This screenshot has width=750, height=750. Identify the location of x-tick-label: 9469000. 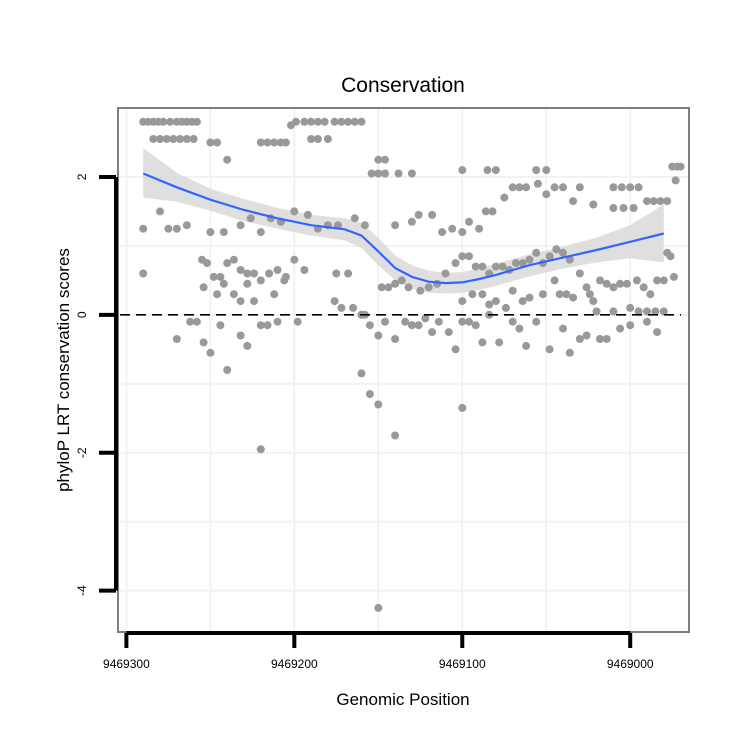
(630, 664).